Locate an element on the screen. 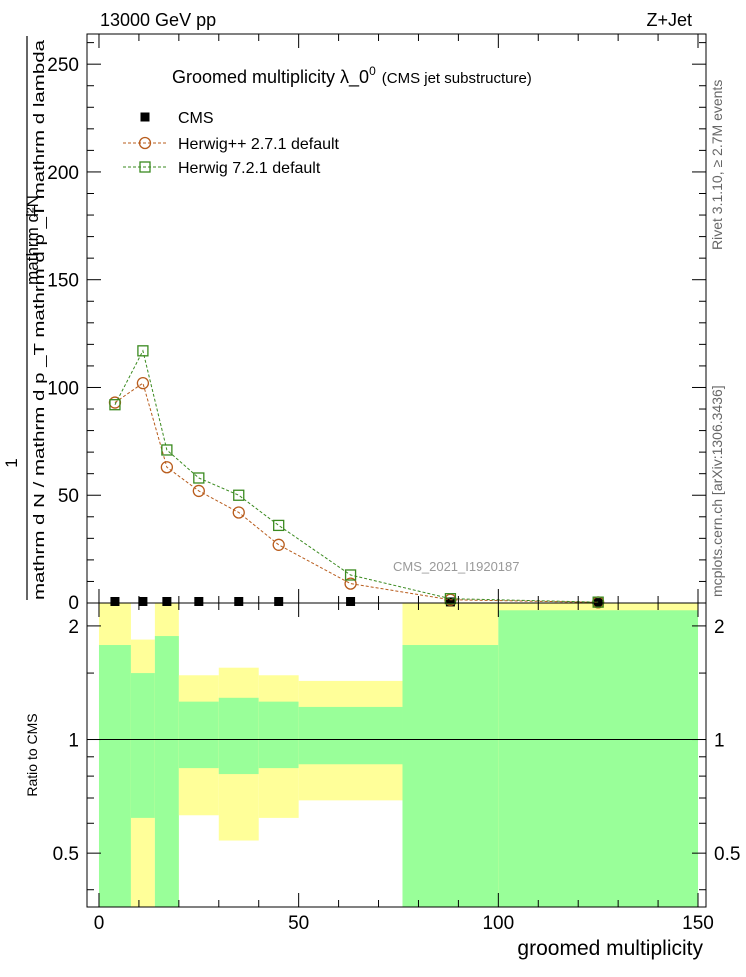  y-tick-label: 100 is located at coordinates (63, 388).